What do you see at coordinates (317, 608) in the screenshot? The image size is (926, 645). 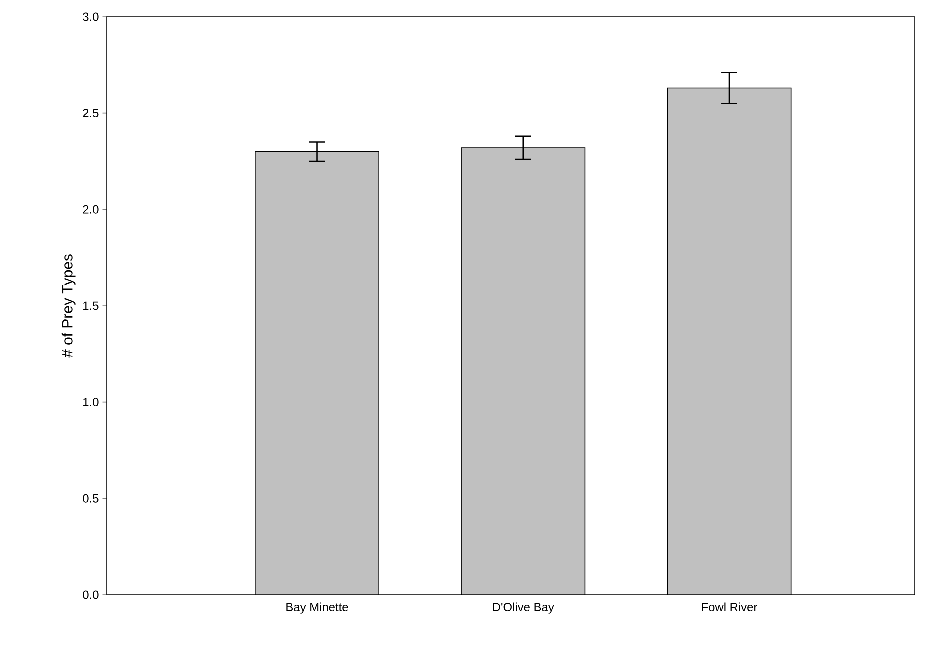 I see `x-tick-label: Bay Minette` at bounding box center [317, 608].